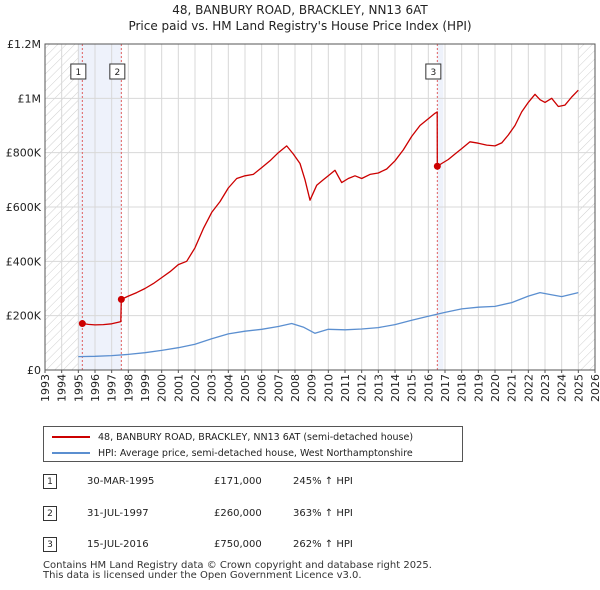 The height and width of the screenshot is (590, 600). Describe the element at coordinates (578, 388) in the screenshot. I see `x-tick-label: 2025` at that location.